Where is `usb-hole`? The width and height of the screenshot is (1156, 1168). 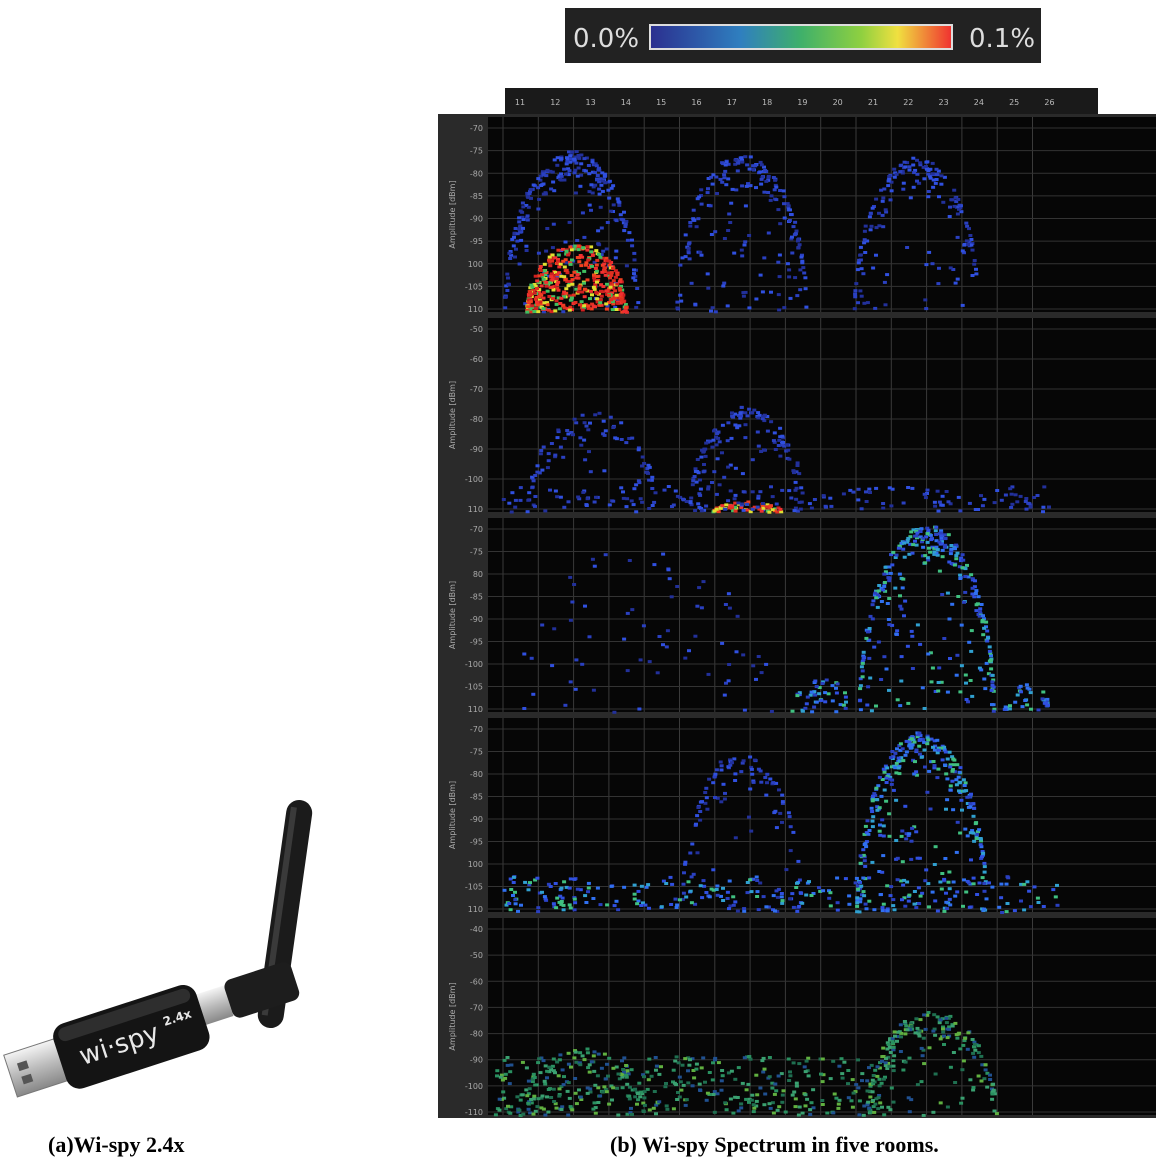
usb-hole is located at coordinates (22, 1066).